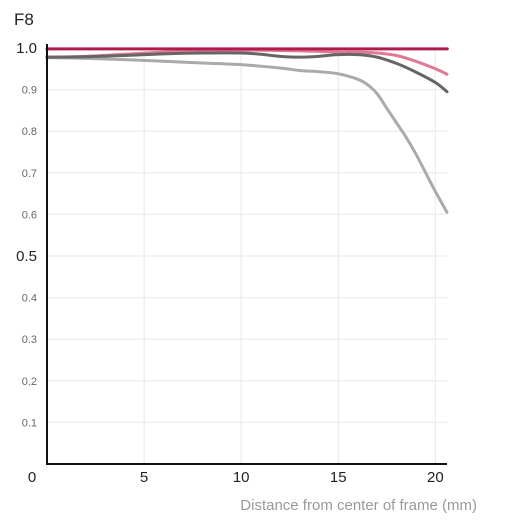 Image resolution: width=506 pixels, height=530 pixels. Describe the element at coordinates (24, 19) in the screenshot. I see `chart-title: F8` at that location.